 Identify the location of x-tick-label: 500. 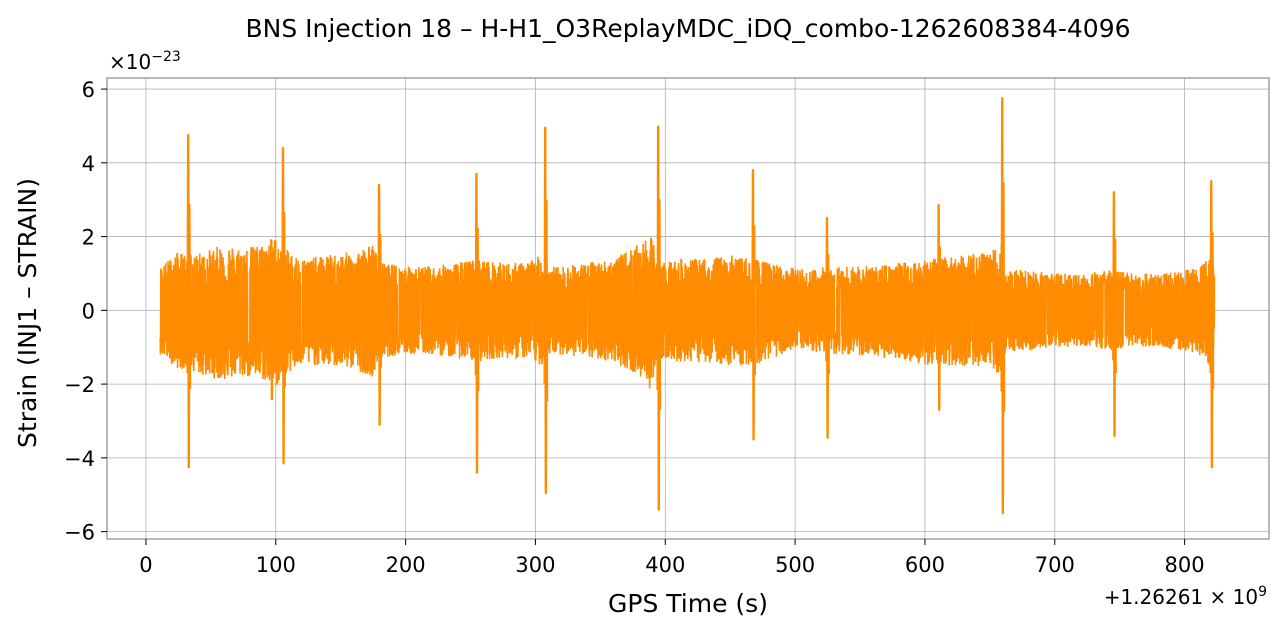
(795, 565).